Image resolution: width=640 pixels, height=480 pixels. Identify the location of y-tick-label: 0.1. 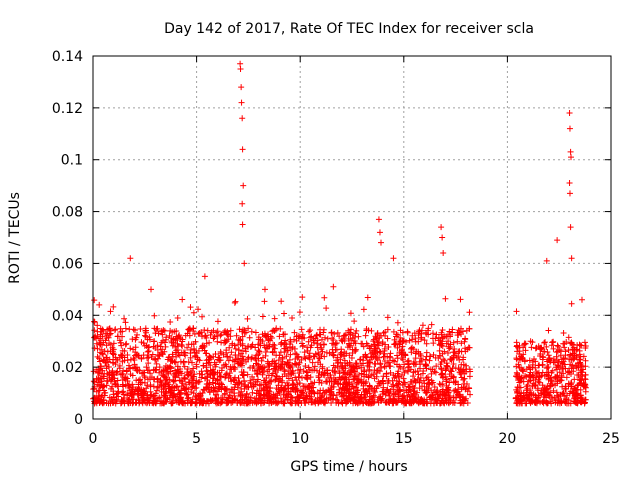
(72, 161).